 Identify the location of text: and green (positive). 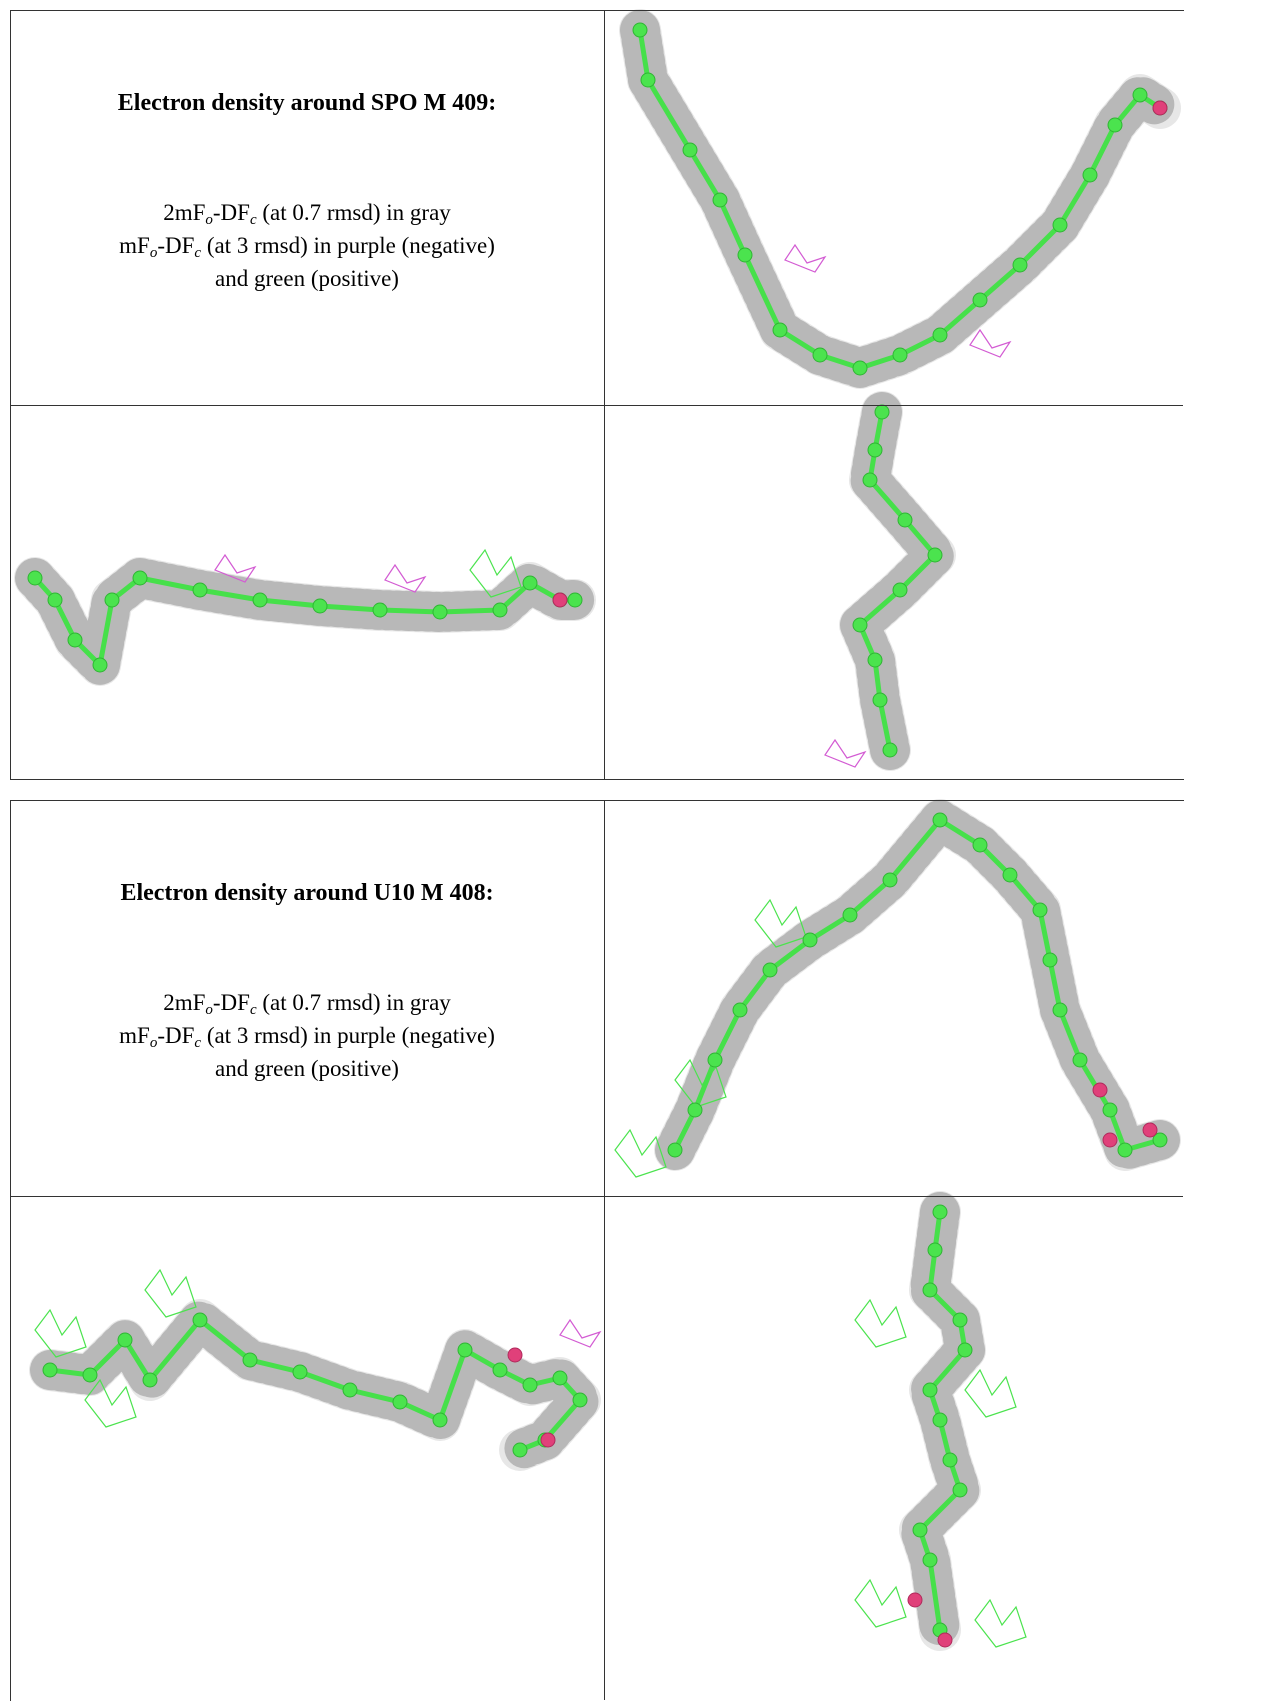
(307, 1068).